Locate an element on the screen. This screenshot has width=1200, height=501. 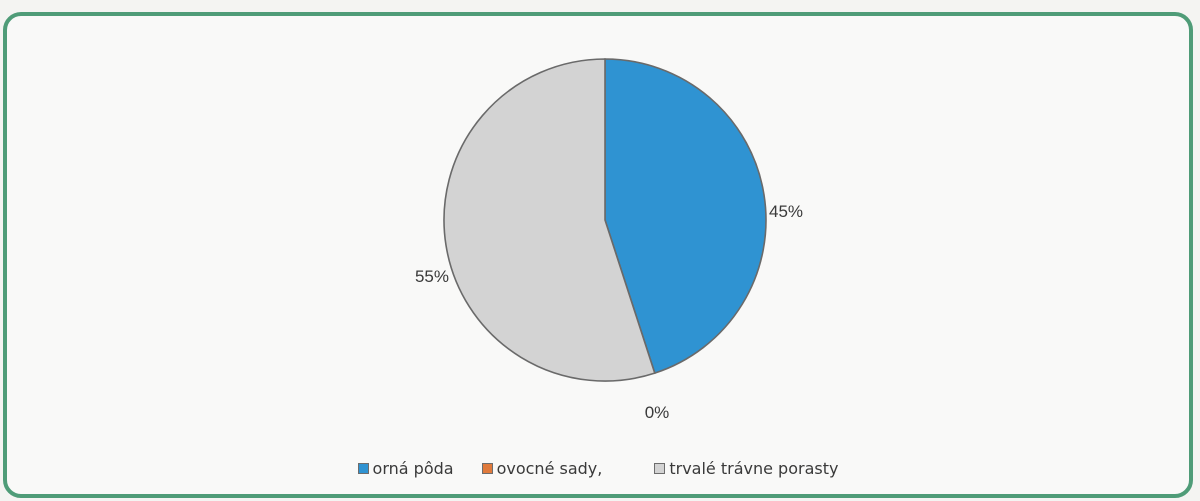
legend-item-orna-poda: orná pôda is located at coordinates (405, 468).